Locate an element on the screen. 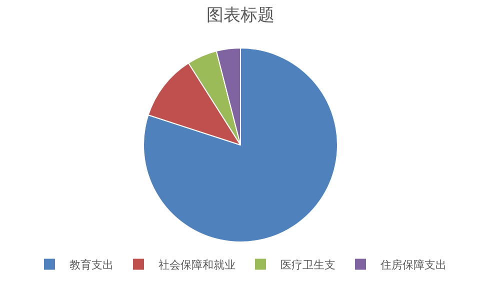 Image resolution: width=481 pixels, height=289 pixels. legend-label: 医疗卫生支 is located at coordinates (308, 265).